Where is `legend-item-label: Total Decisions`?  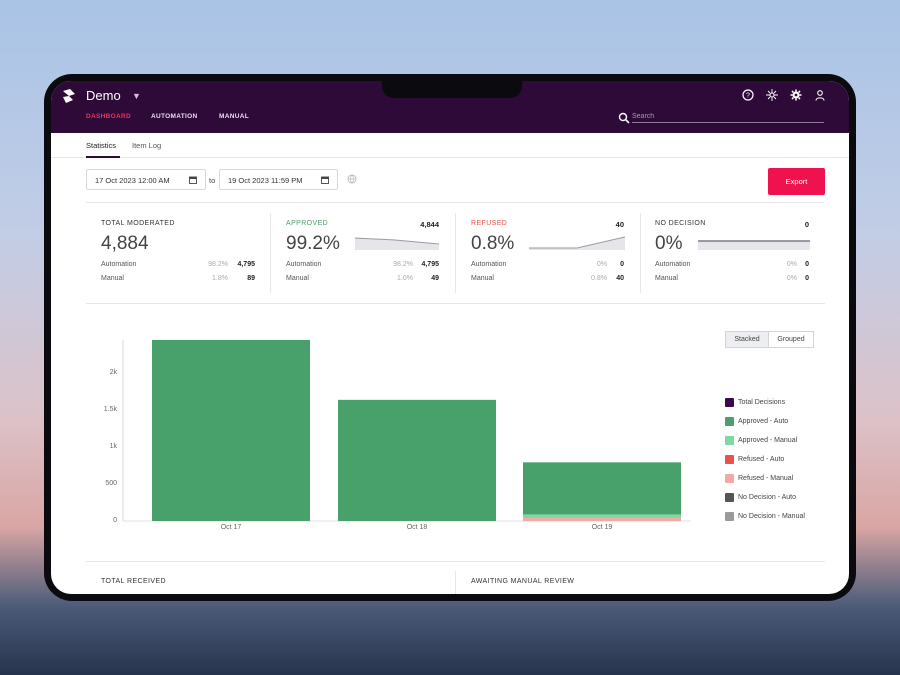 legend-item-label: Total Decisions is located at coordinates (761, 402).